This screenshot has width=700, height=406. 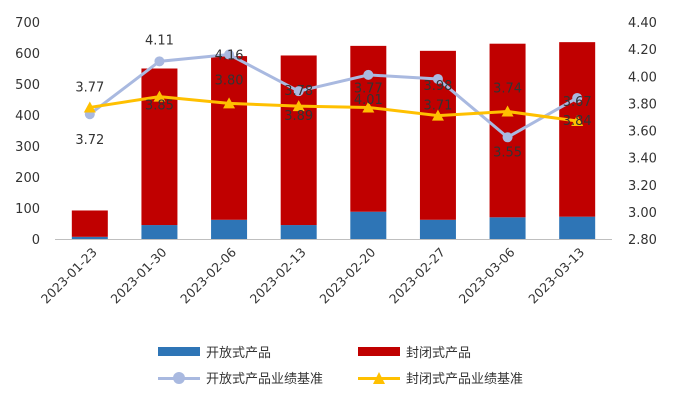 What do you see at coordinates (179, 378) in the screenshot?
I see `legend-swatch-open-benchmark` at bounding box center [179, 378].